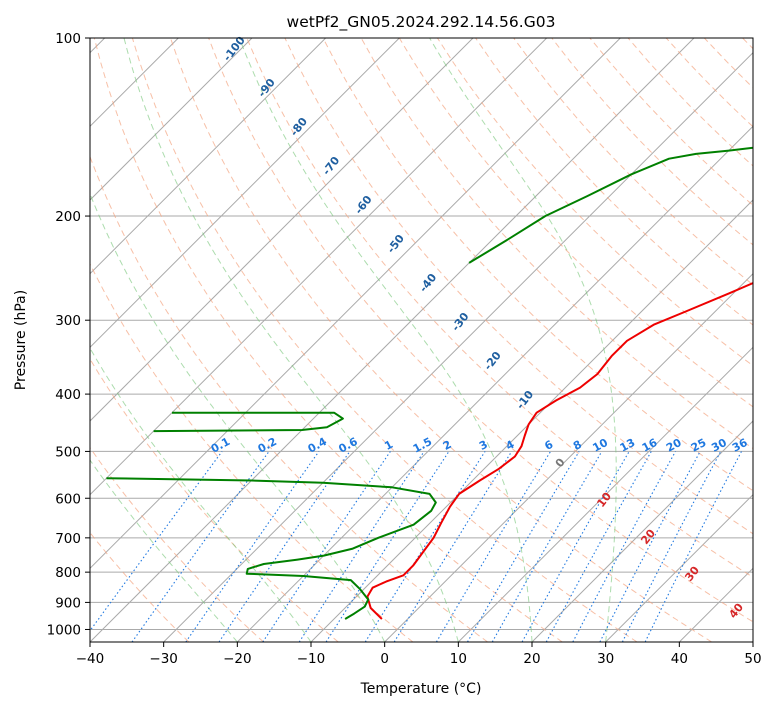  I want to click on mixing-ratio-label: 0.4, so click(318, 445).